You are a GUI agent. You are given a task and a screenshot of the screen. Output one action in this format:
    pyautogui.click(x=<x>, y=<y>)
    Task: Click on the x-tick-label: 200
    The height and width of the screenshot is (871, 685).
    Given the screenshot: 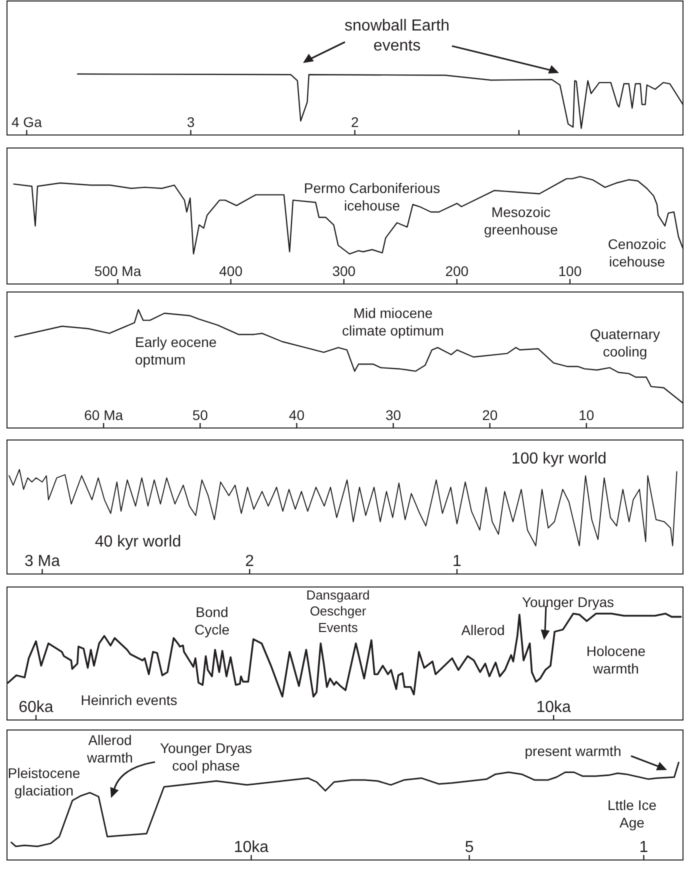 What is the action you would take?
    pyautogui.click(x=457, y=271)
    